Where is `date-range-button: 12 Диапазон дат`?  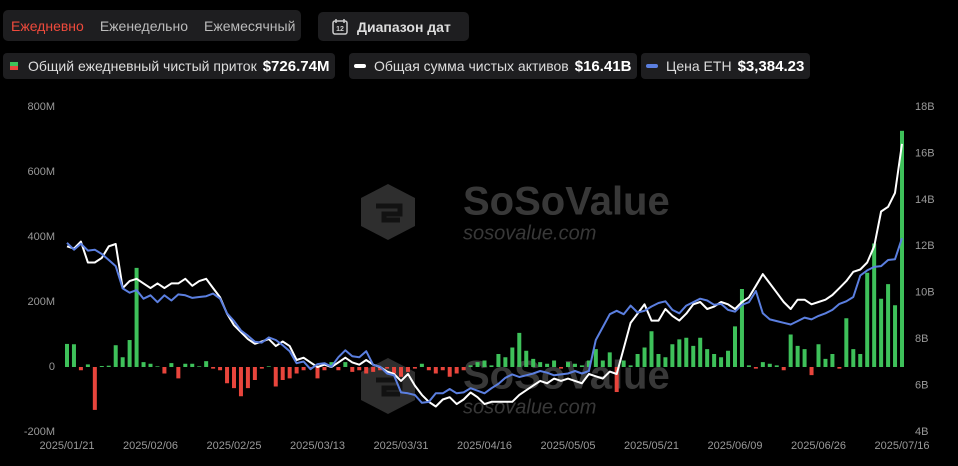
date-range-button: 12 Диапазон дат is located at coordinates (393, 26).